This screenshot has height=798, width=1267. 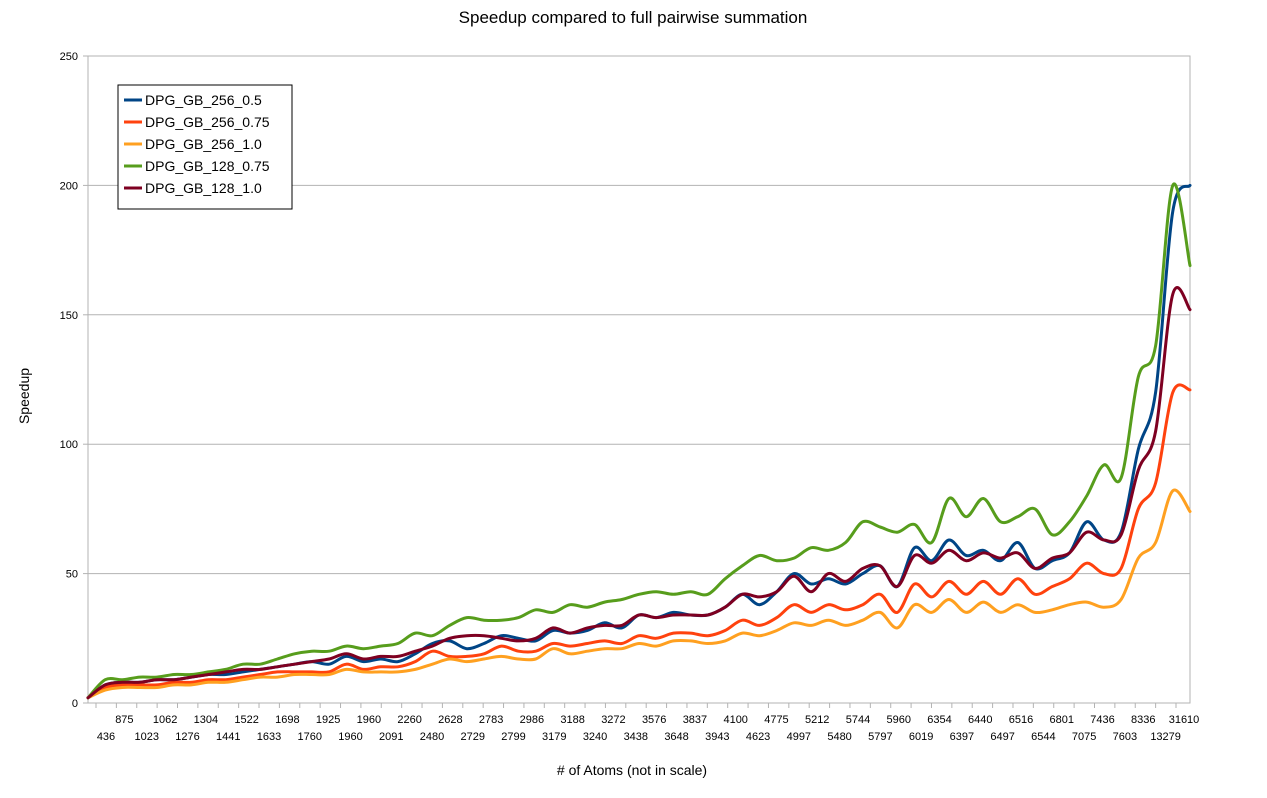 What do you see at coordinates (636, 737) in the screenshot?
I see `x-tick-label: 3438` at bounding box center [636, 737].